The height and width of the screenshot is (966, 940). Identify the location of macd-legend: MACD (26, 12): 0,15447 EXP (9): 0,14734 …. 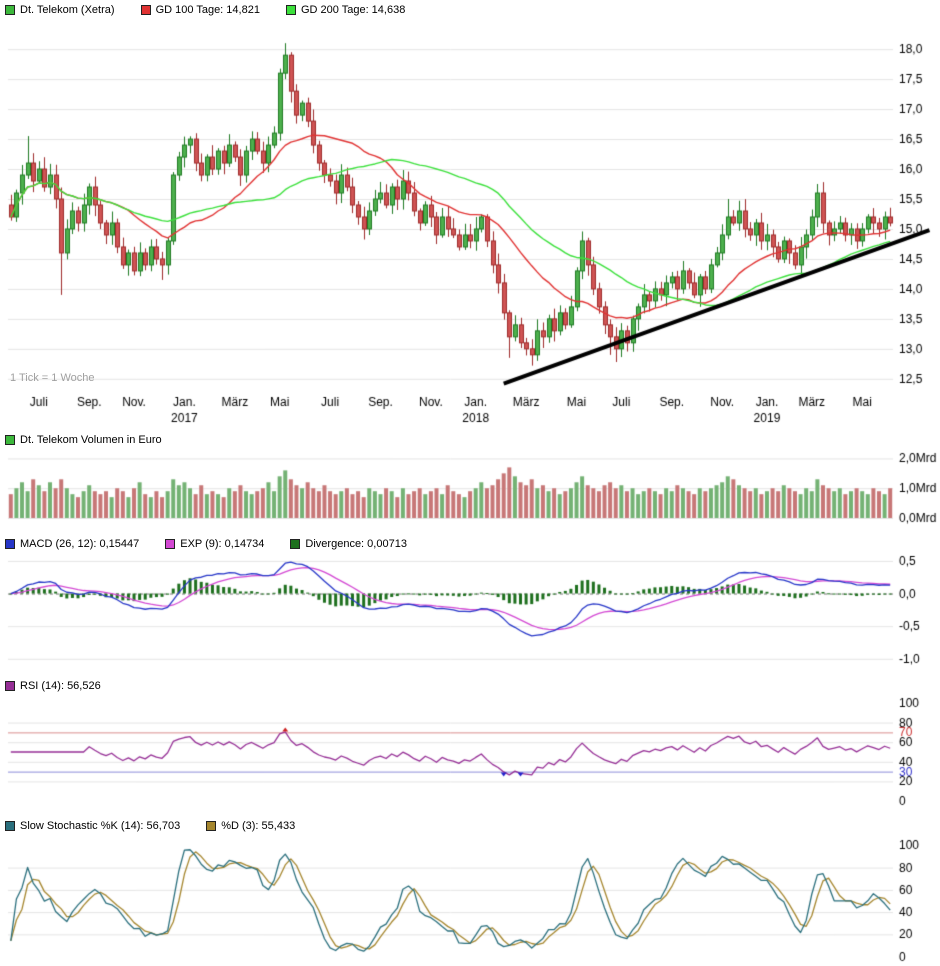
(470, 543).